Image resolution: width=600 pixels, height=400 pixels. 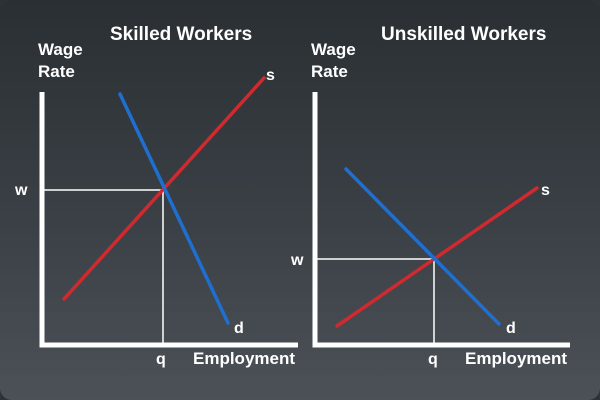 I want to click on panel-title: Unskilled Workers, so click(x=463, y=34).